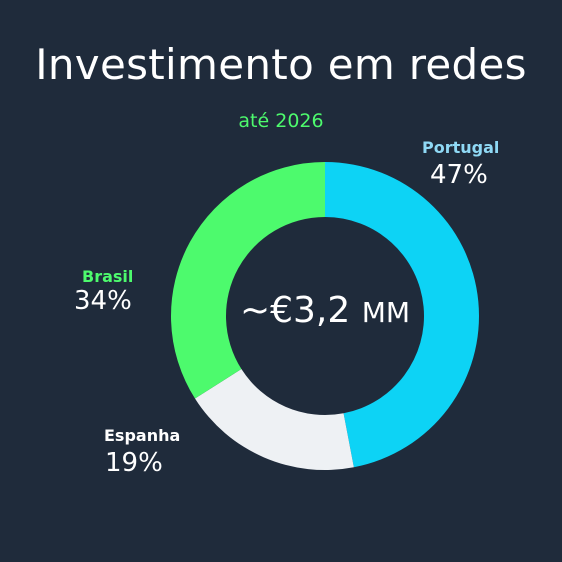  Describe the element at coordinates (247, 280) in the screenshot. I see `donut-slice-brasil` at that location.